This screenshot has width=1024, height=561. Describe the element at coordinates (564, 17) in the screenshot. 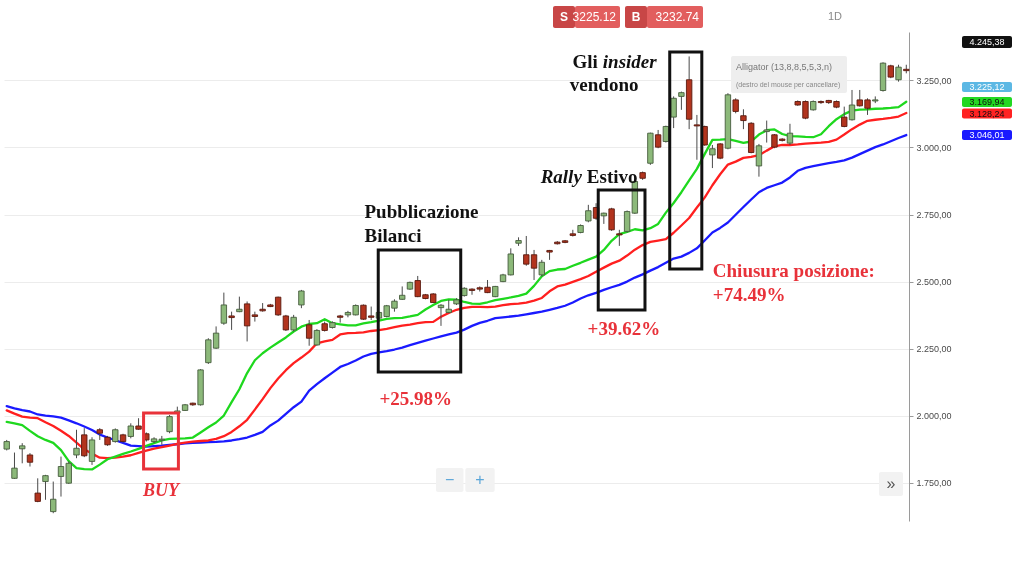

I see `text: S` at that location.